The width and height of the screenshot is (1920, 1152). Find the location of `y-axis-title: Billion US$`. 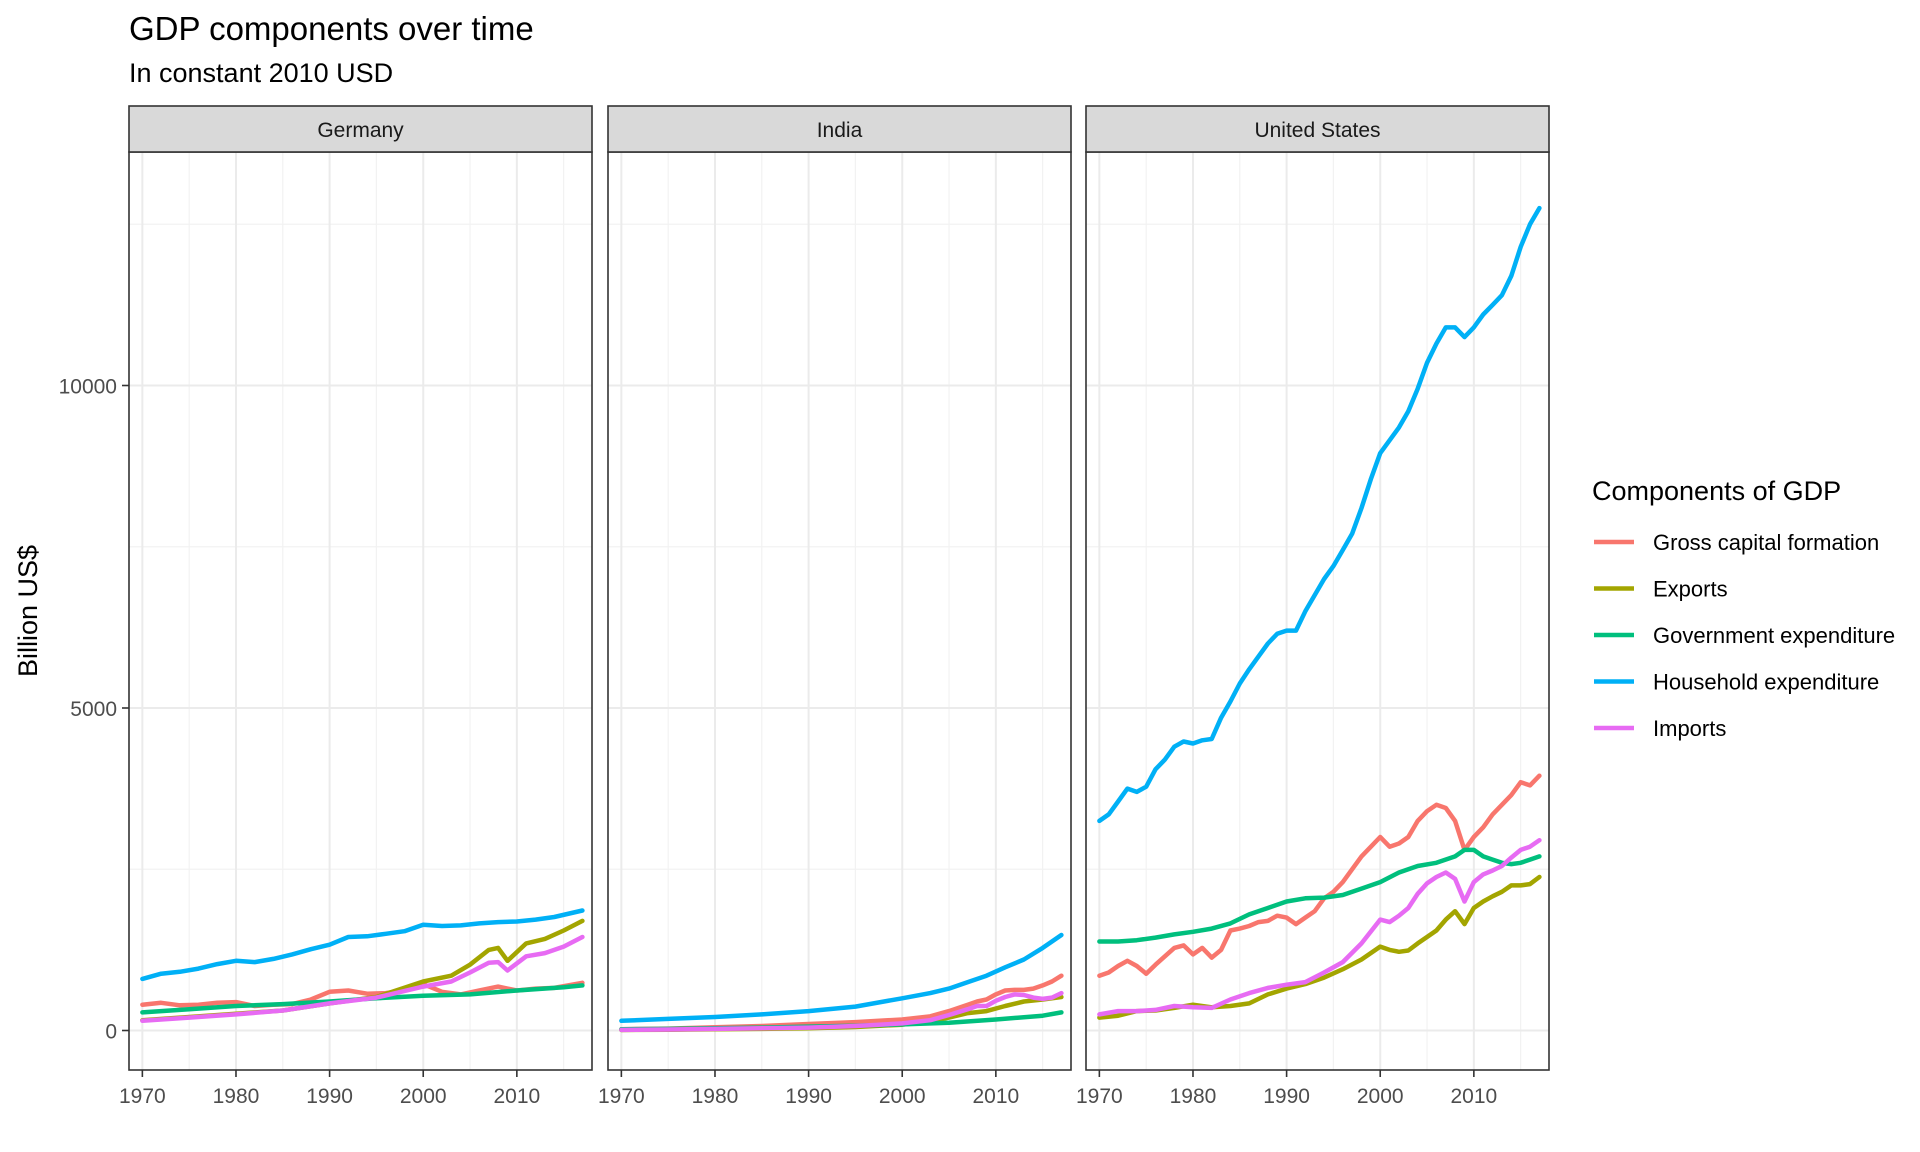

y-axis-title: Billion US$ is located at coordinates (28, 611).